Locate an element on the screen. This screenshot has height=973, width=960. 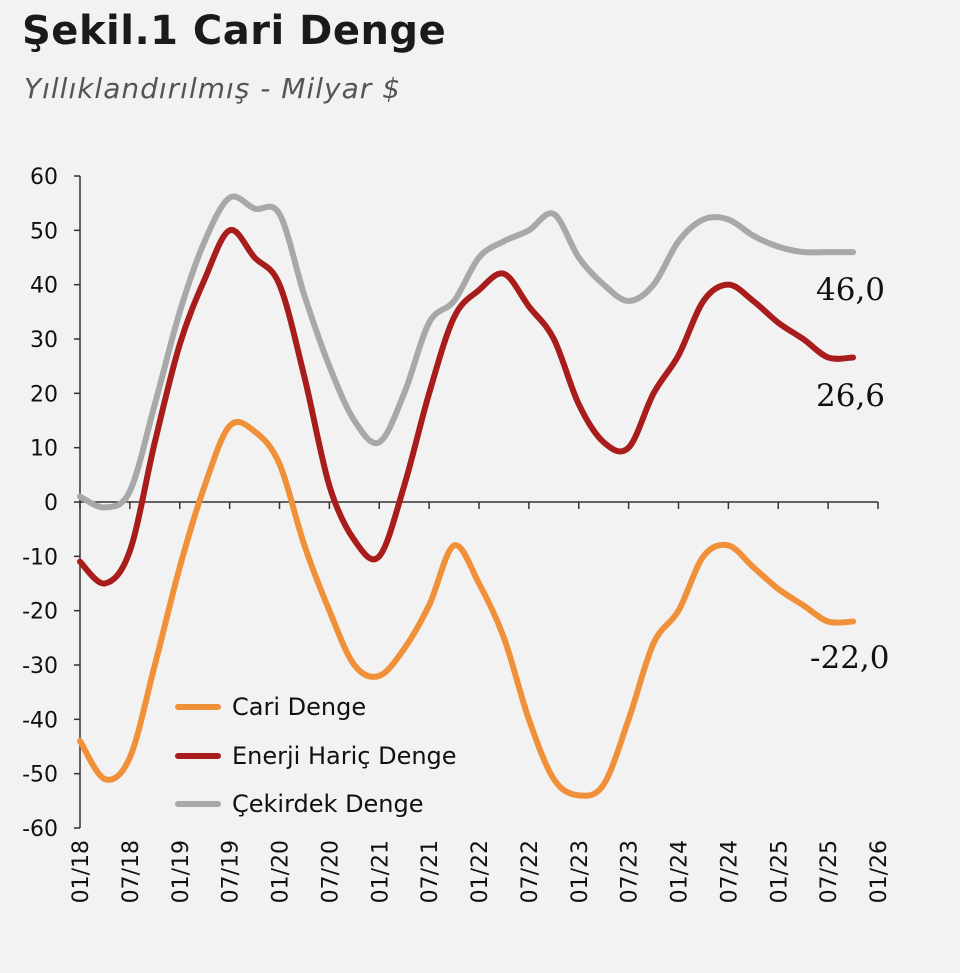
y-tick-label: -60 is located at coordinates (40, 829).